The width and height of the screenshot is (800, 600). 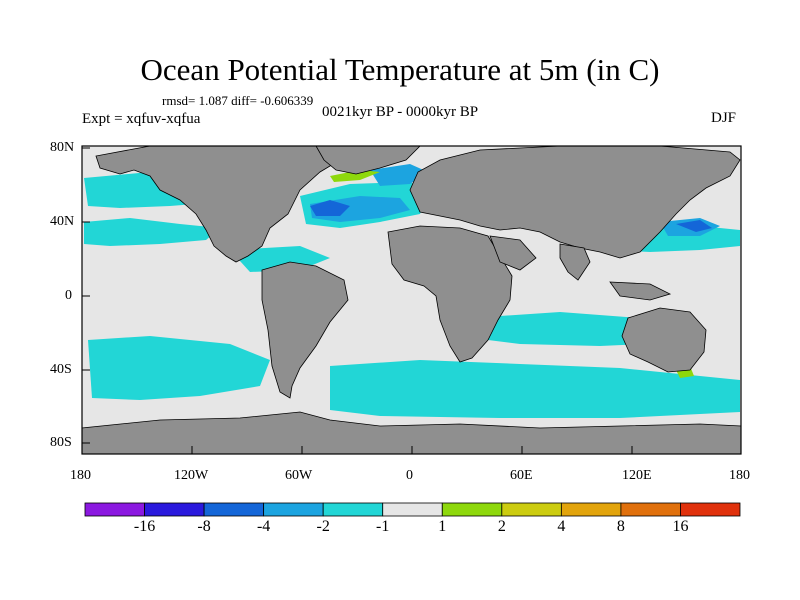 I want to click on colorbar, so click(x=412, y=509).